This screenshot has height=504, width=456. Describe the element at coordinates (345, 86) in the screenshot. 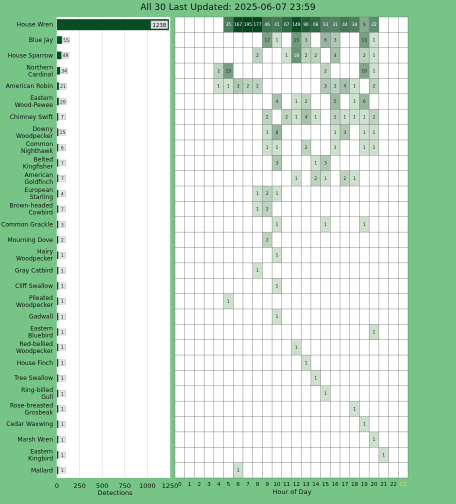

I see `heat-cell-label: 4` at that location.